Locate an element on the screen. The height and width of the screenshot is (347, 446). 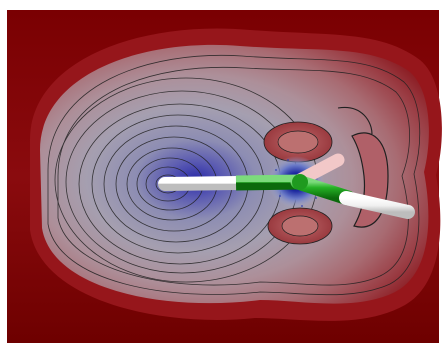
molecule-model is located at coordinates (286, 186).